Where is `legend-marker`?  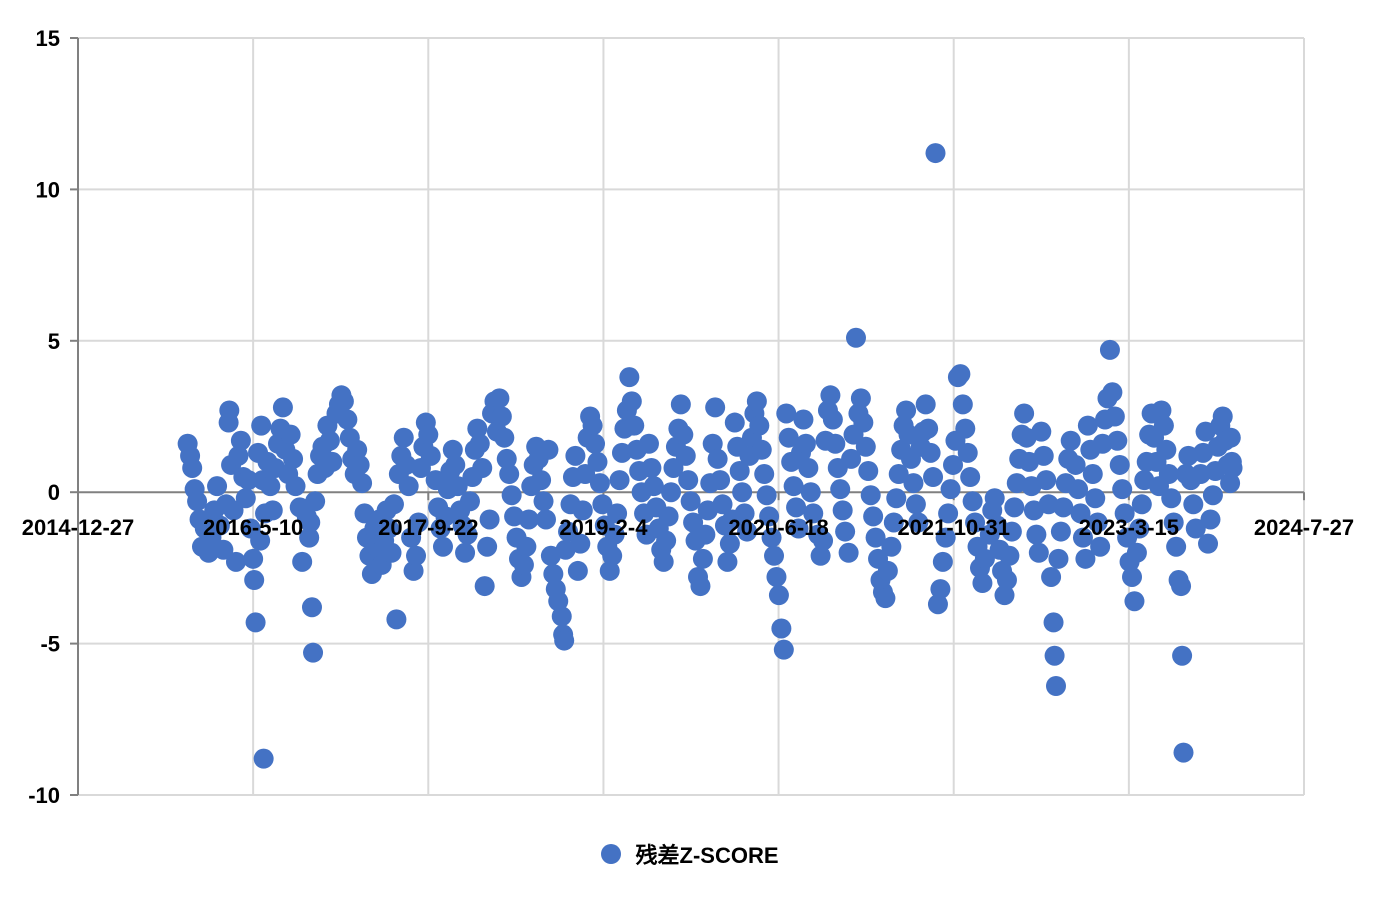
legend-marker is located at coordinates (611, 854).